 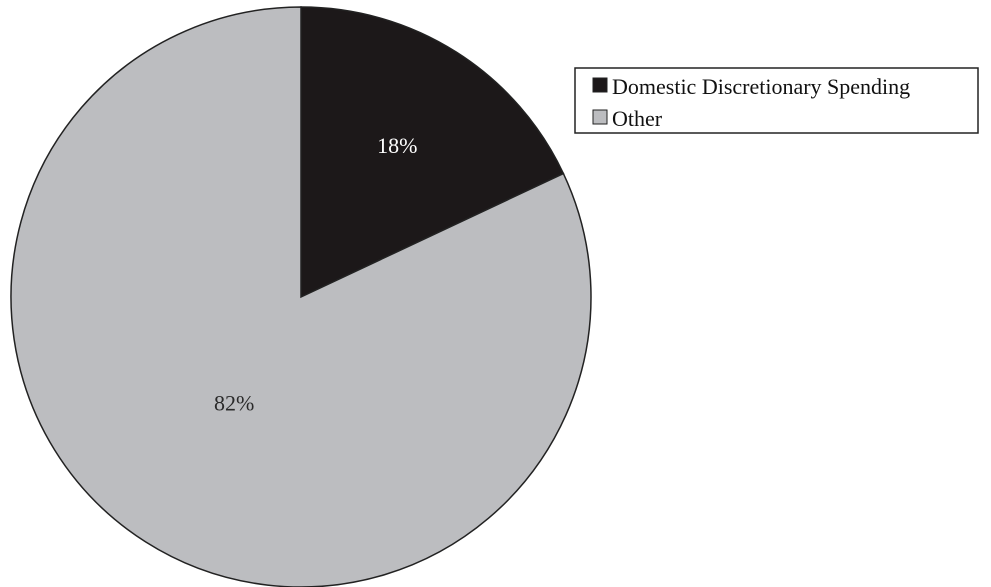 I want to click on pie-data-labels: 18% 82%, so click(x=315, y=274).